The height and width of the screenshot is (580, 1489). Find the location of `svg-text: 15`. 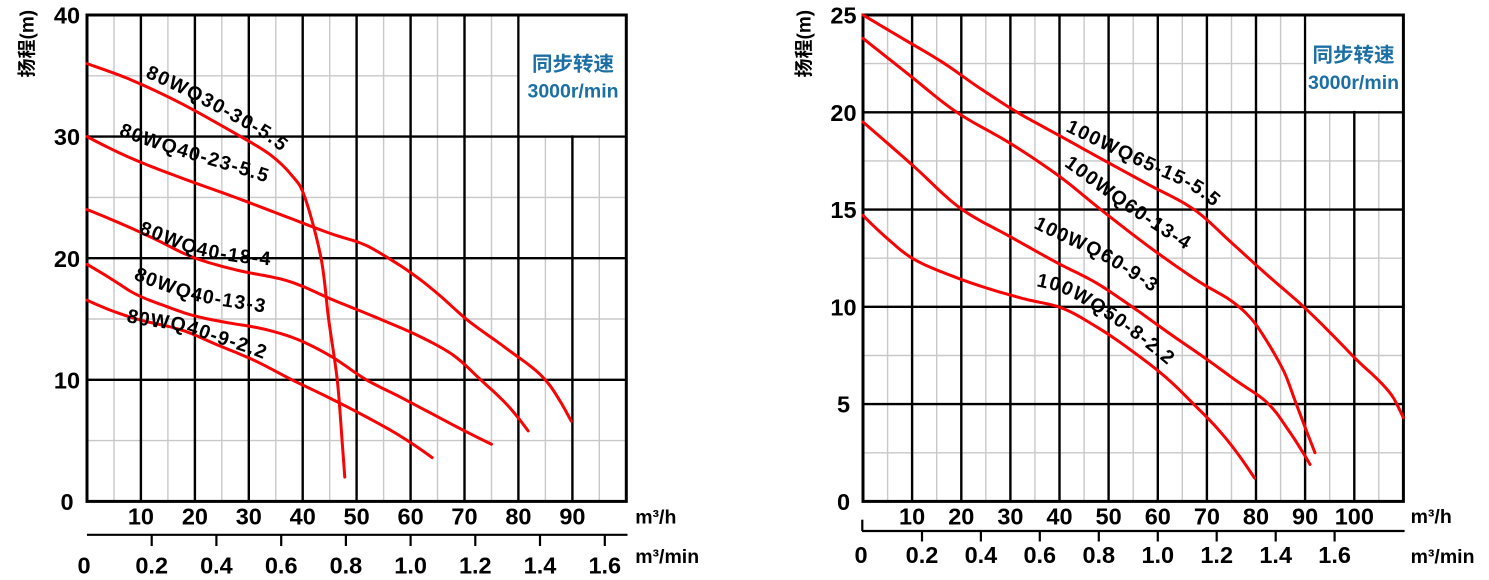

svg-text: 15 is located at coordinates (843, 210).